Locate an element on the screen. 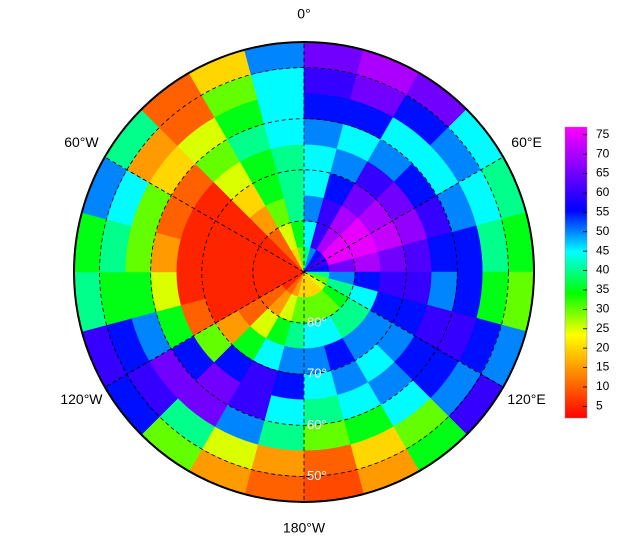 The width and height of the screenshot is (625, 552). lat-circle is located at coordinates (304, 272).